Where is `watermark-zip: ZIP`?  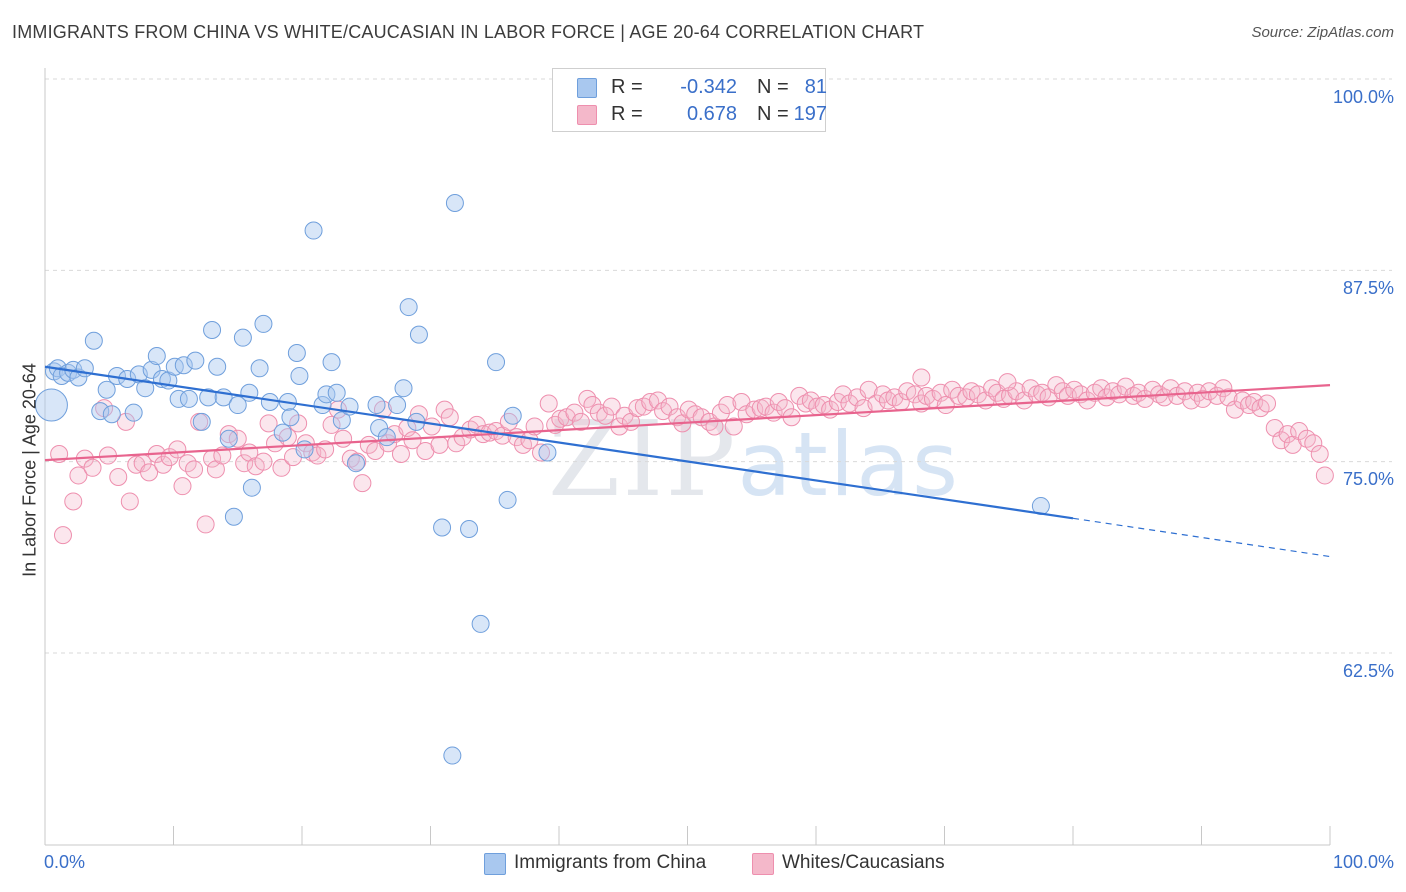 watermark-zip: ZIP is located at coordinates (643, 459).